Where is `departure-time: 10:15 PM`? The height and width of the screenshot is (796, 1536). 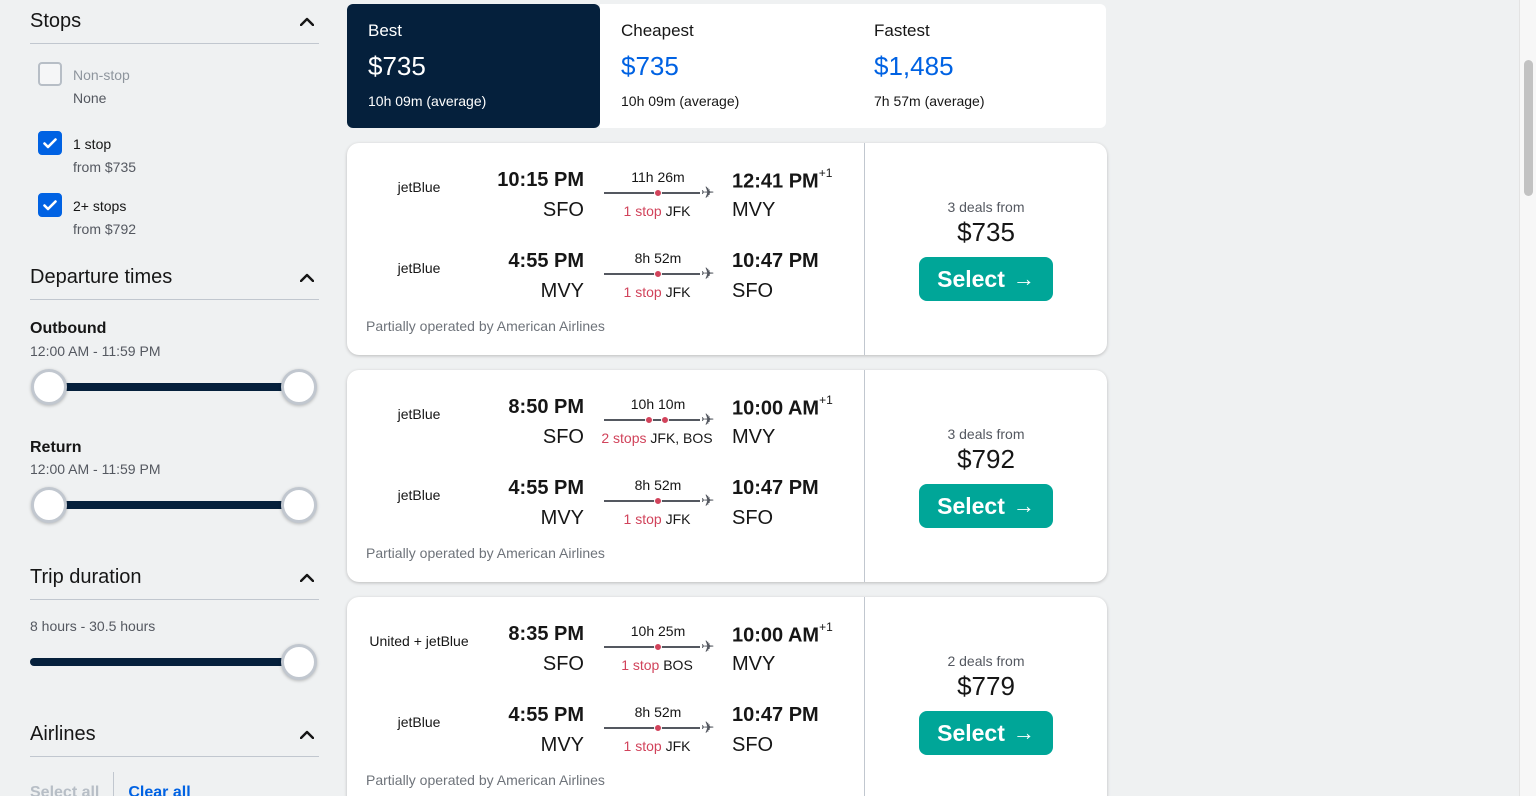
departure-time: 10:15 PM is located at coordinates (540, 180).